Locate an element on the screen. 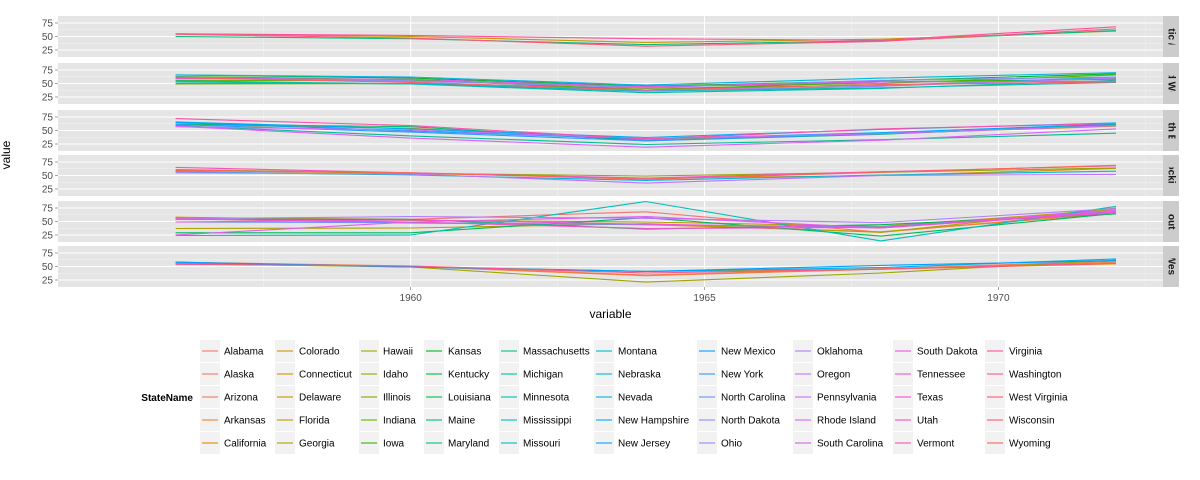 Image resolution: width=1200 pixels, height=480 pixels. legend-label: Connecticut is located at coordinates (325, 375).